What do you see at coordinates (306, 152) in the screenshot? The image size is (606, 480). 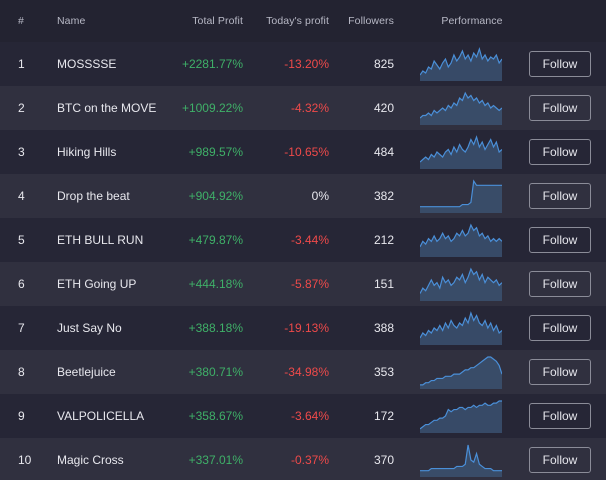 I see `row-today-profit: -10.65%` at bounding box center [306, 152].